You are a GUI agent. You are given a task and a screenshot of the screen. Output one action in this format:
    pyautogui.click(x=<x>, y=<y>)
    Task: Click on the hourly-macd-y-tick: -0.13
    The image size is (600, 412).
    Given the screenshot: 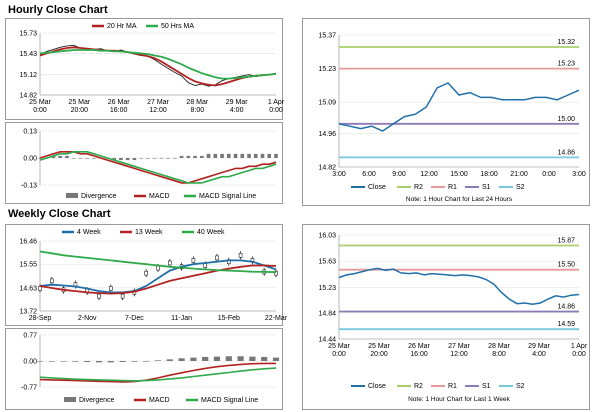 What is the action you would take?
    pyautogui.click(x=29, y=186)
    